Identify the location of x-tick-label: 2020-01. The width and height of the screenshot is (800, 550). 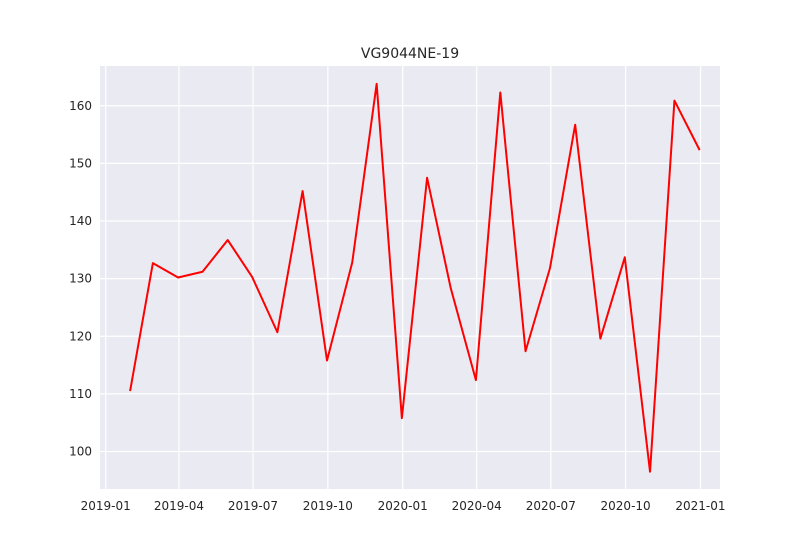
(403, 506).